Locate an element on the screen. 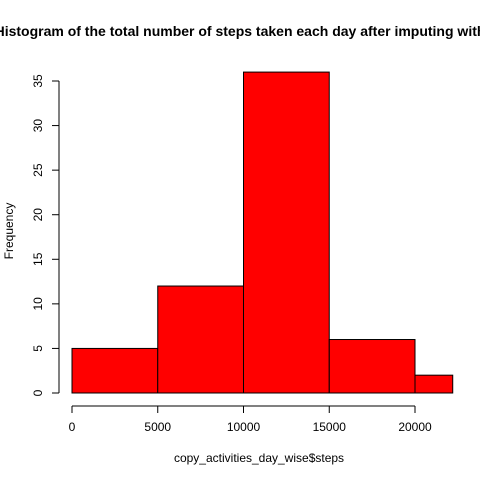  x-tick-label-3: 15000 is located at coordinates (330, 427).